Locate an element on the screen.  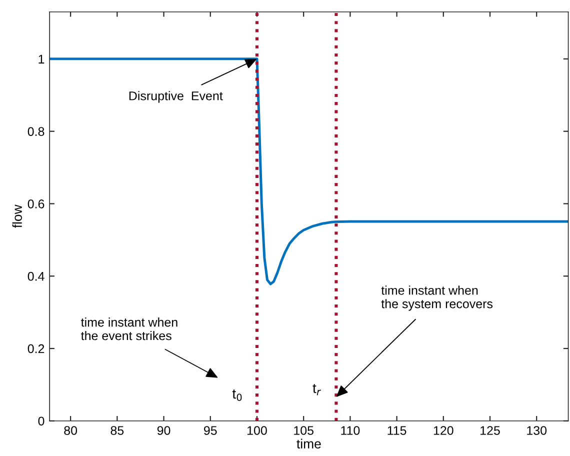
x-tick-label: 100 is located at coordinates (257, 430).